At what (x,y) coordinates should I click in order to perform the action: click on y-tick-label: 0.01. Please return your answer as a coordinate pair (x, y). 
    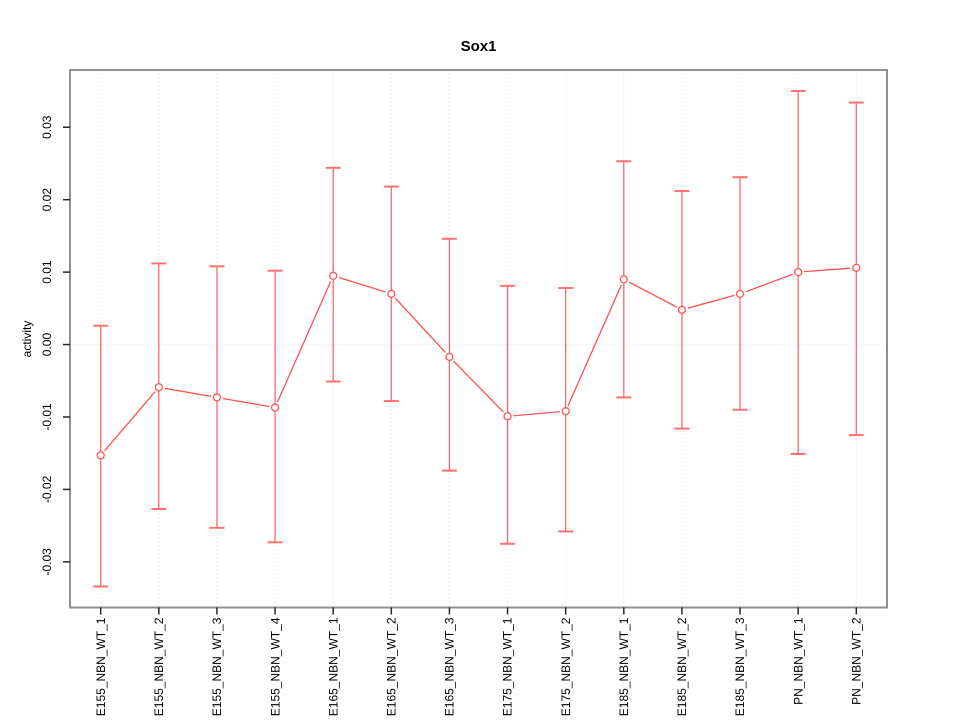
    Looking at the image, I should click on (47, 272).